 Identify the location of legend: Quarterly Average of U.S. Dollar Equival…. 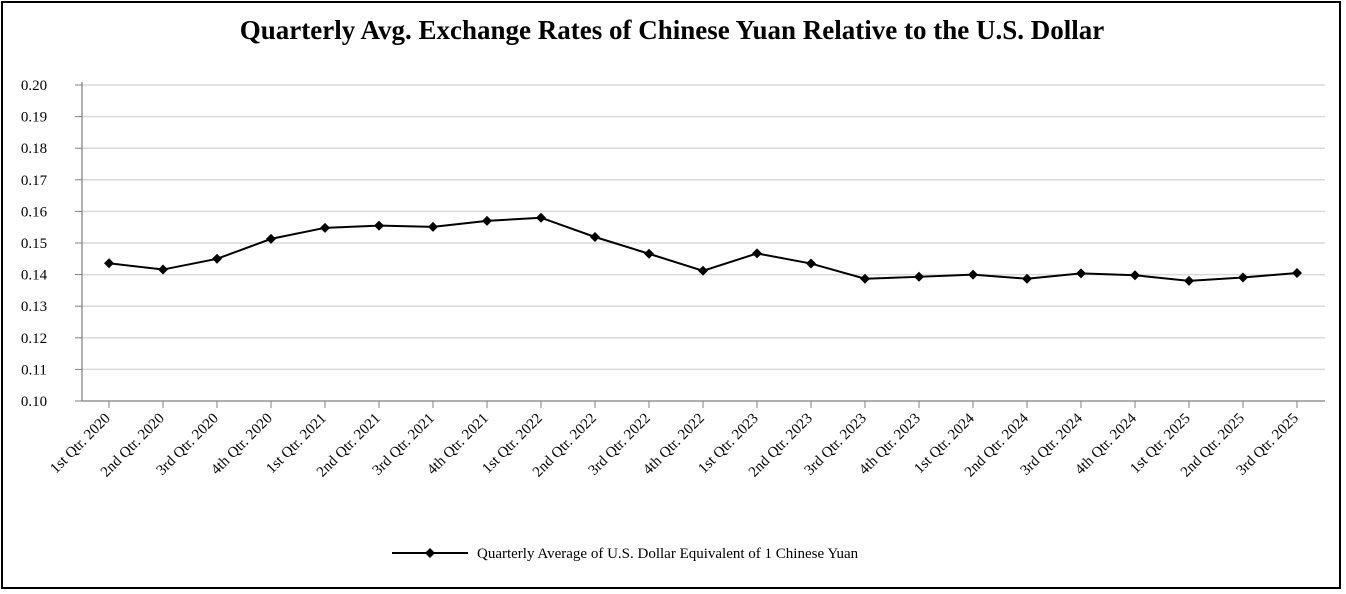
(625, 554).